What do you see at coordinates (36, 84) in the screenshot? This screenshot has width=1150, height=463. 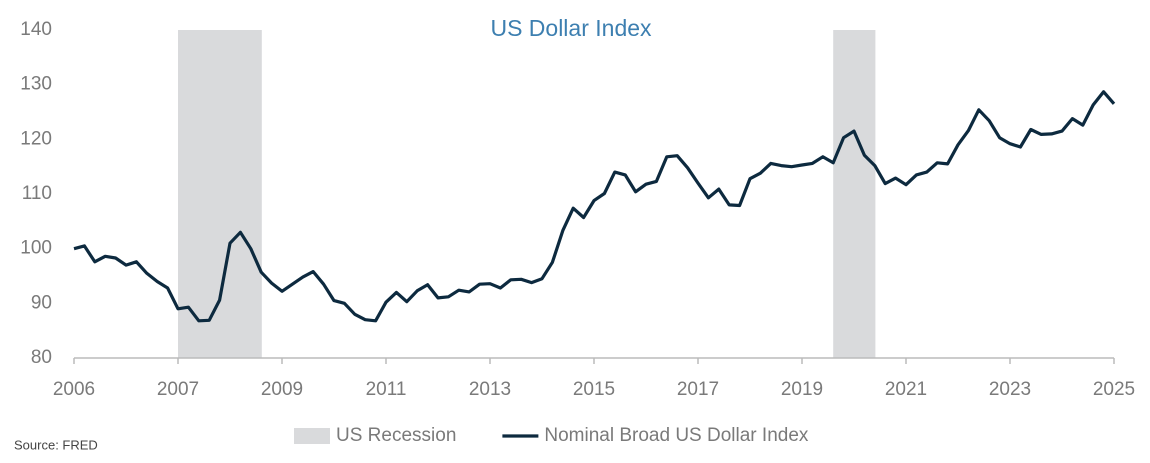 I see `y-tick-label: 130` at bounding box center [36, 84].